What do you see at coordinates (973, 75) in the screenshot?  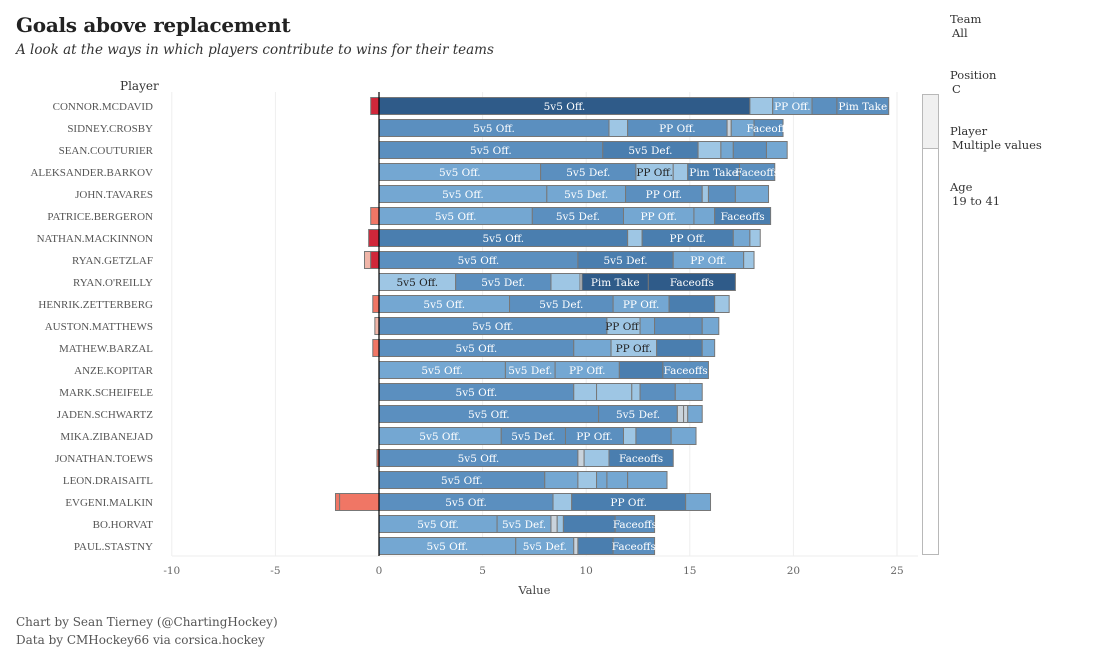 I see `filter-label: Position` at bounding box center [973, 75].